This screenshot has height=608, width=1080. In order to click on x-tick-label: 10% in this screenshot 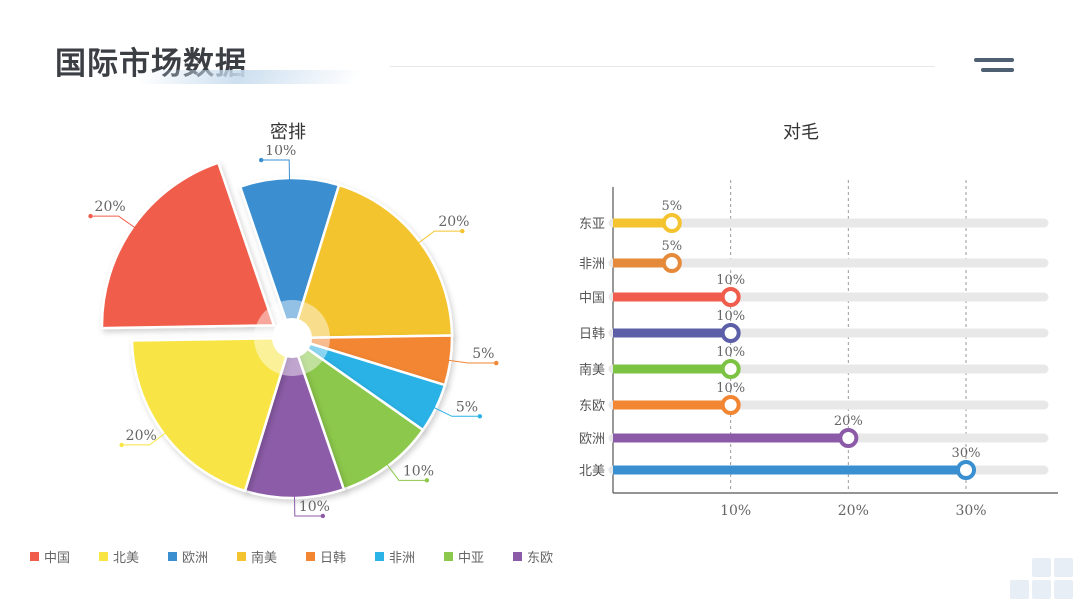, I will do `click(735, 511)`.